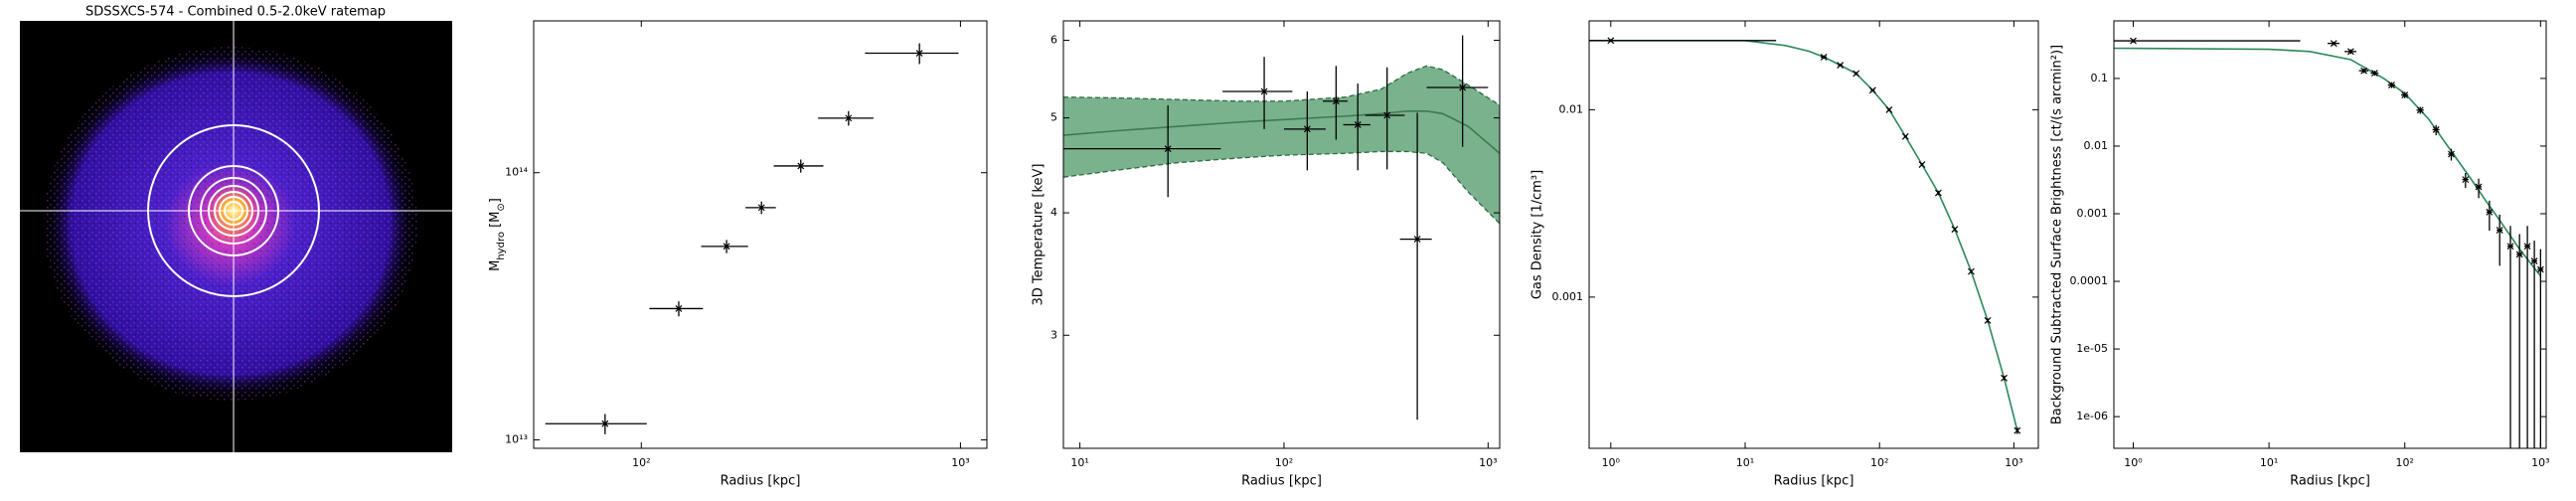  What do you see at coordinates (1053, 117) in the screenshot?
I see `y-tick-label: 5` at bounding box center [1053, 117].